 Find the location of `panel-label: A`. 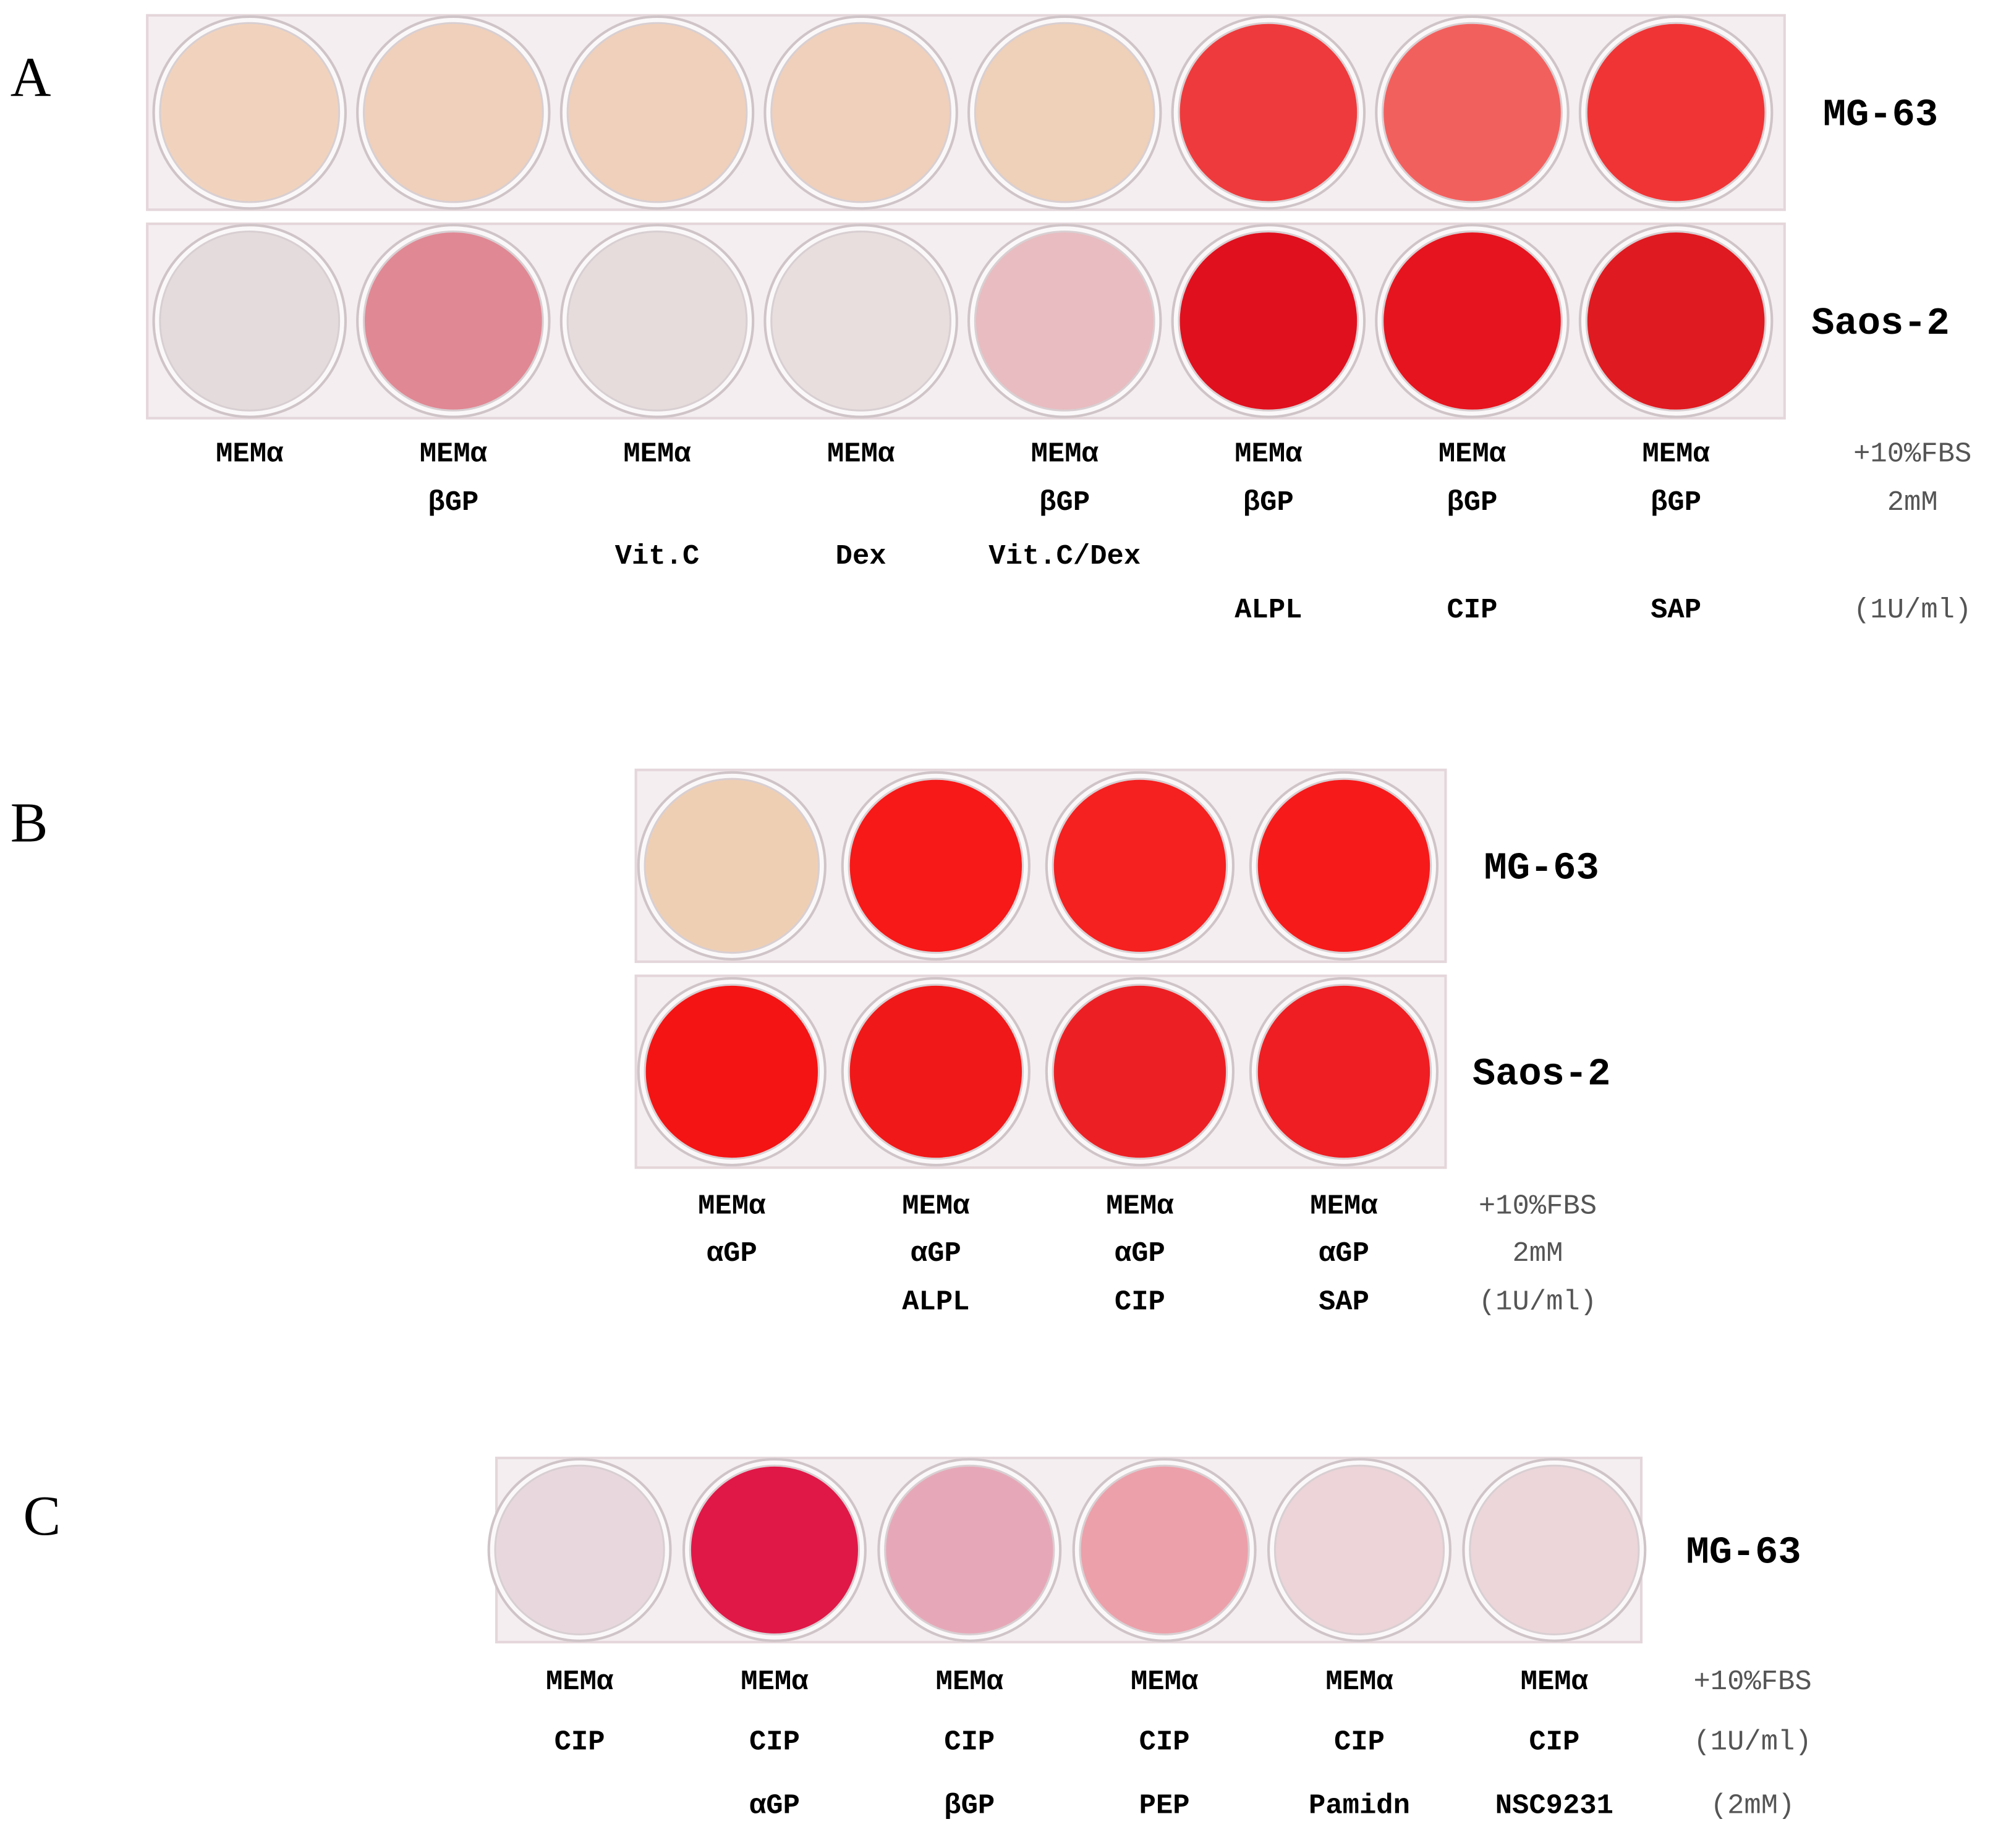

panel-label: A is located at coordinates (31, 77).